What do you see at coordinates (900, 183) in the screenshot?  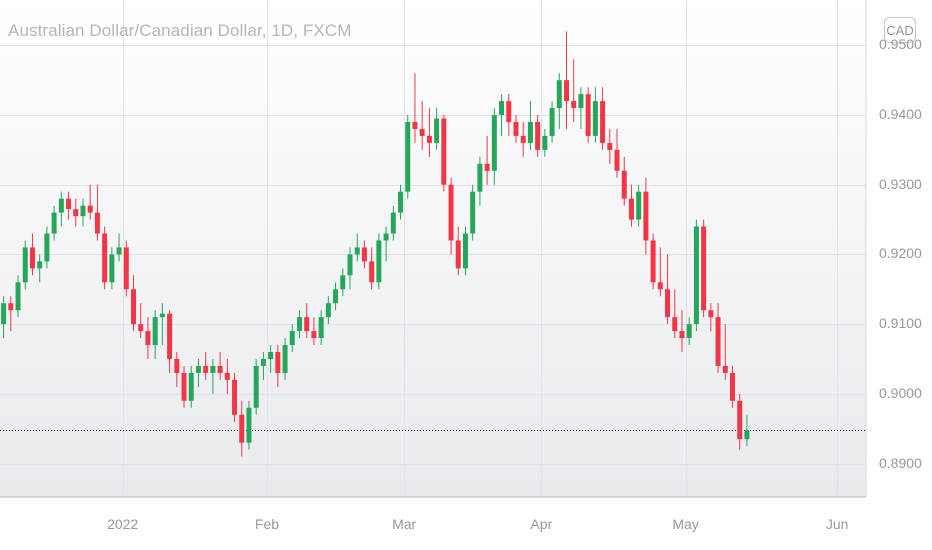 I see `y-tick-label: 0.9300` at bounding box center [900, 183].